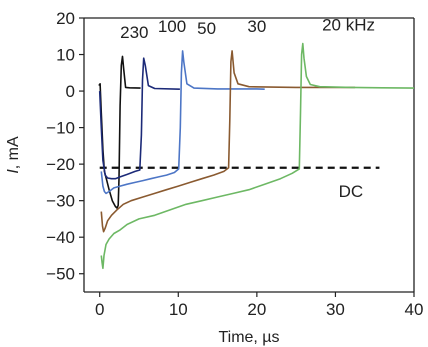  I want to click on x-tick-label: 40, so click(414, 309).